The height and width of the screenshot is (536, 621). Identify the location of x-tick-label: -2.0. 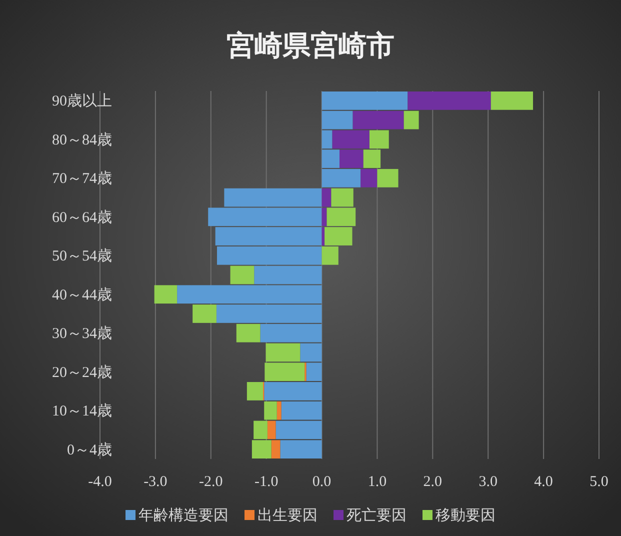
(211, 482).